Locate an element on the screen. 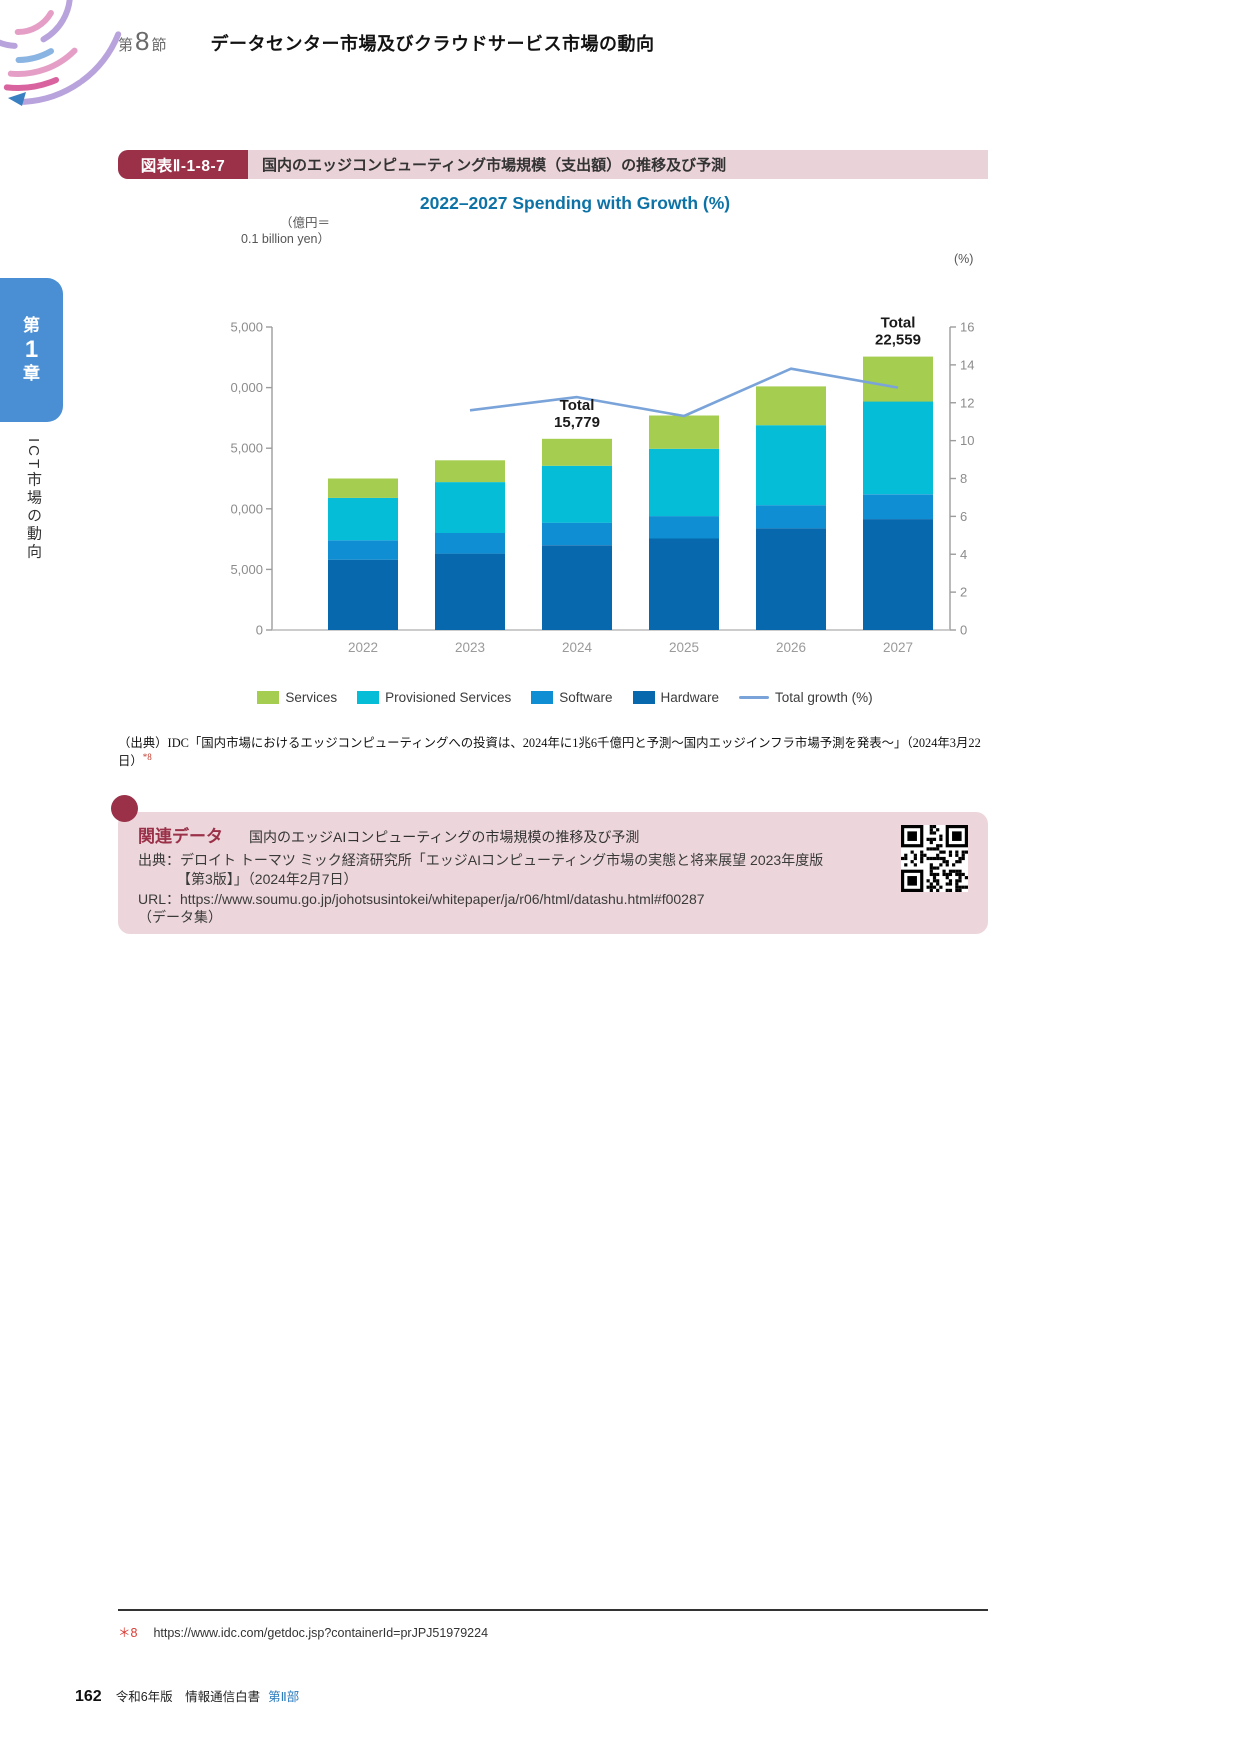 Image resolution: width=1241 pixels, height=1754 pixels. right-axis-unit: (%) is located at coordinates (963, 259).